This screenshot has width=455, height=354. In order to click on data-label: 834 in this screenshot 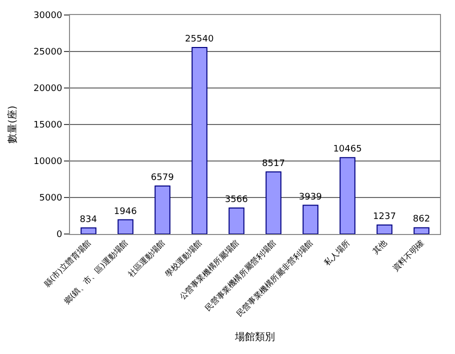, I will do `click(89, 219)`.